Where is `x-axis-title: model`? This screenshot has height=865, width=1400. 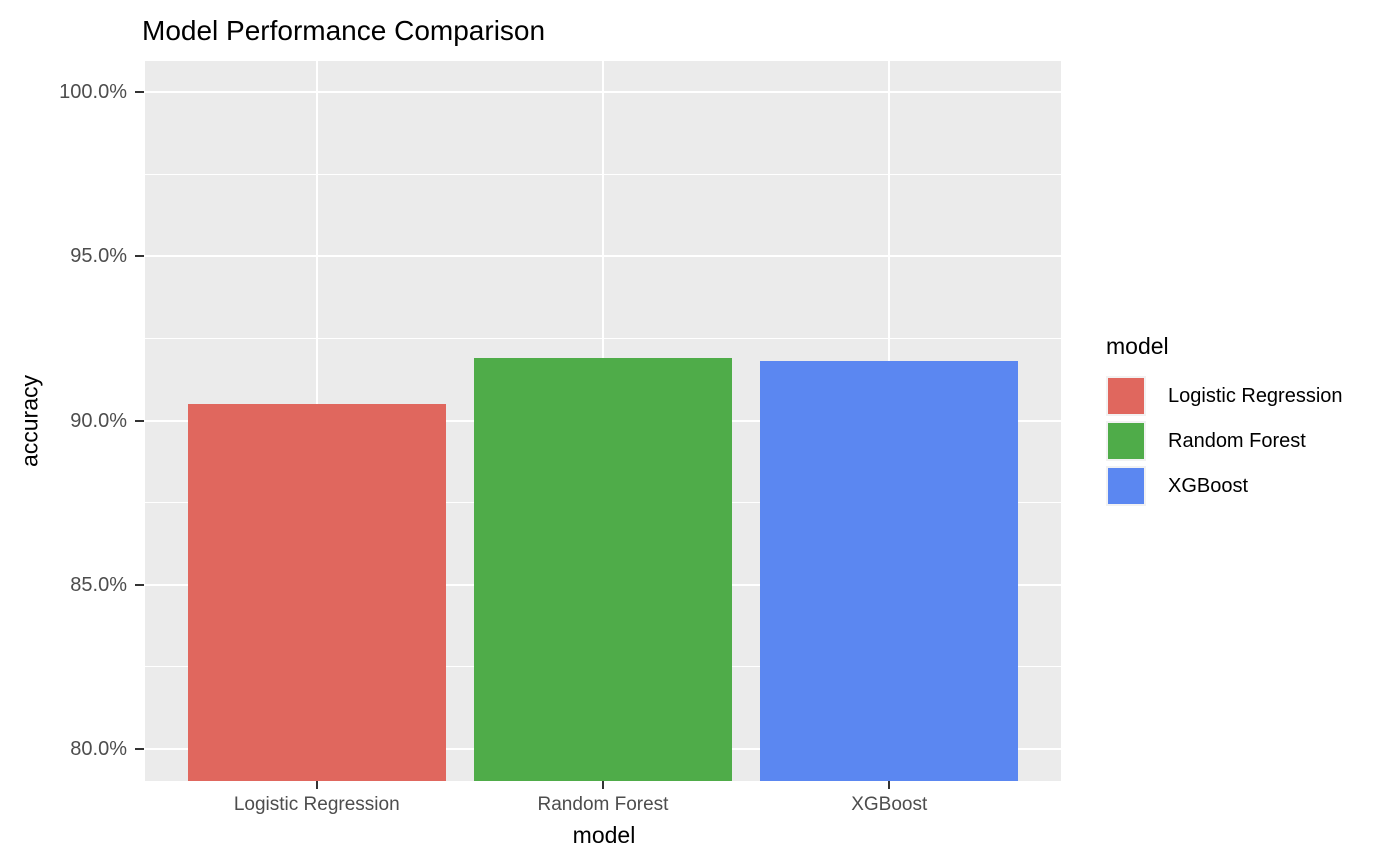
x-axis-title: model is located at coordinates (604, 835).